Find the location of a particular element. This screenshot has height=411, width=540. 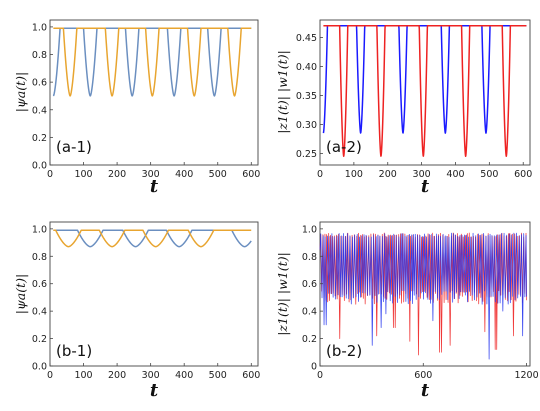

panel-label: (b-2) is located at coordinates (344, 351).